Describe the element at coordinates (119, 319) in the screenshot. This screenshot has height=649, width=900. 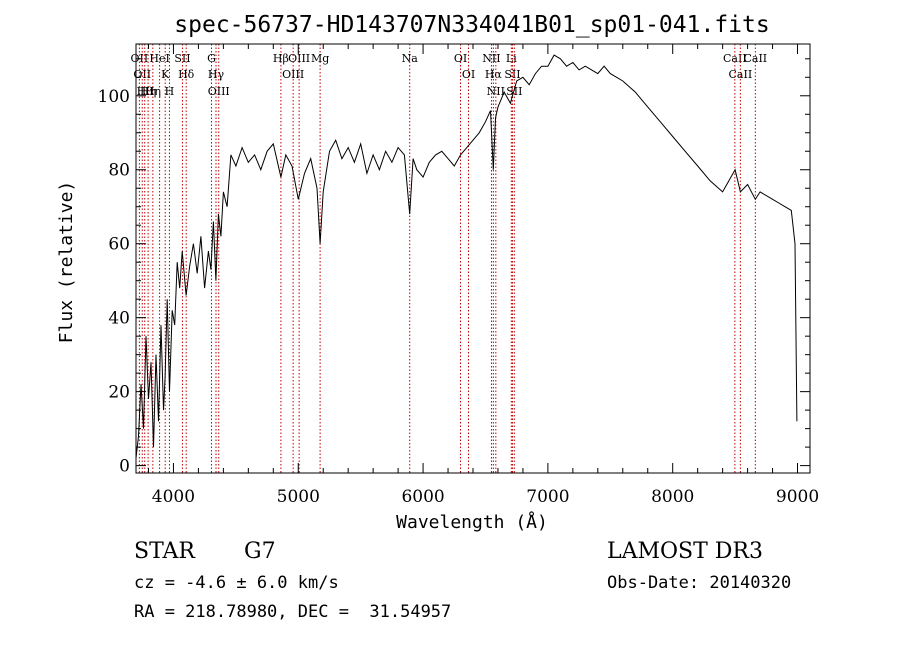
I see `y-tick-label: 40` at that location.